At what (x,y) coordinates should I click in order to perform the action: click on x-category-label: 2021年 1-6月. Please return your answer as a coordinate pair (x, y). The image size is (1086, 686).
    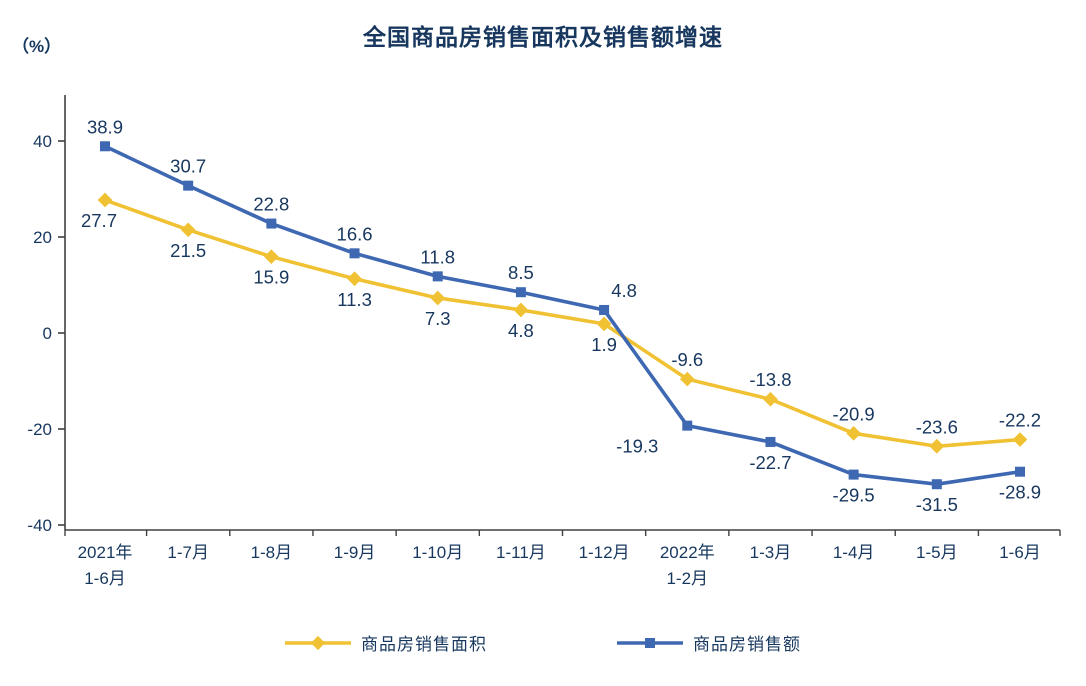
    Looking at the image, I should click on (105, 565).